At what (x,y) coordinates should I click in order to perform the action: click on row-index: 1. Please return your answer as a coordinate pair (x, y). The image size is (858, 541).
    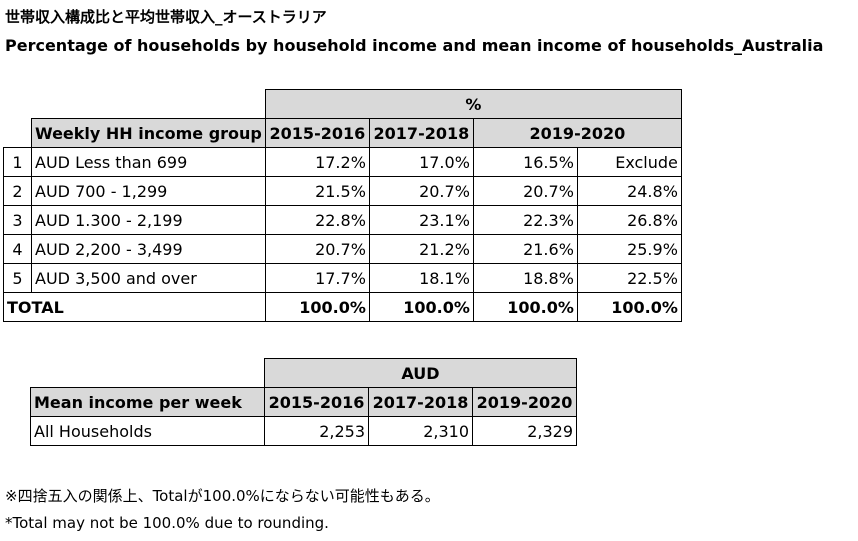
    Looking at the image, I should click on (17, 162).